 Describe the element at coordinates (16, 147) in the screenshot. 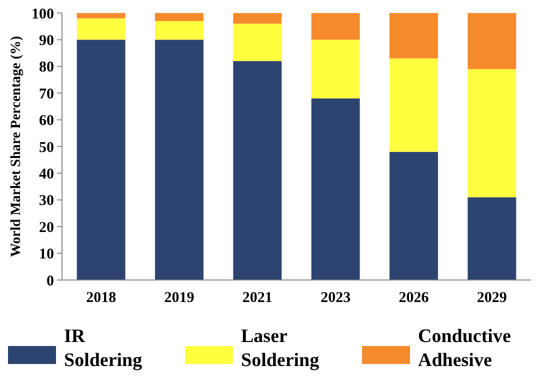

I see `y-axis-title: World Market Share Percentage (%)` at that location.